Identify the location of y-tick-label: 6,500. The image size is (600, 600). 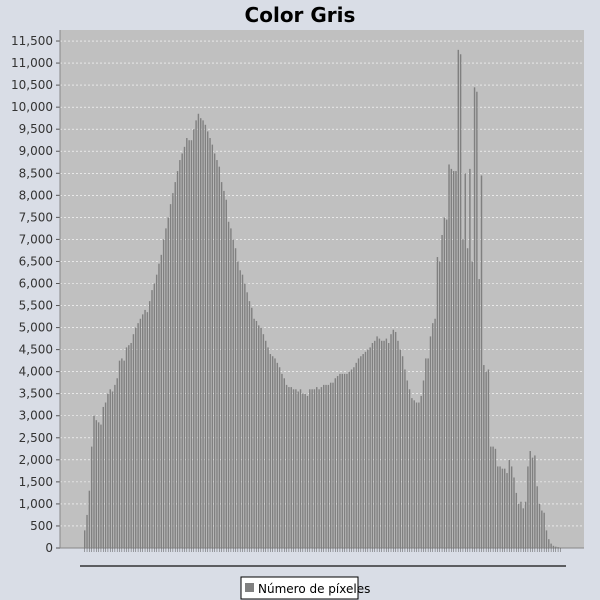
(36, 261).